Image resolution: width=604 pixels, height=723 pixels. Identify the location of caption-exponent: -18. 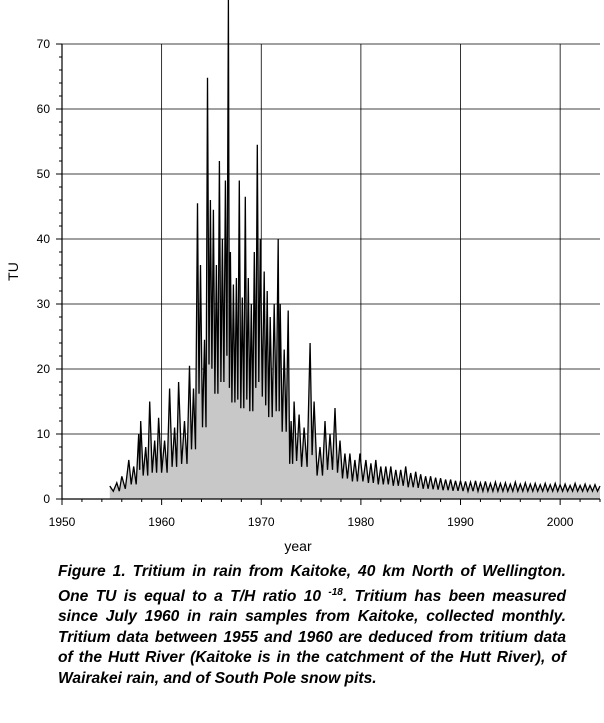
(335, 592).